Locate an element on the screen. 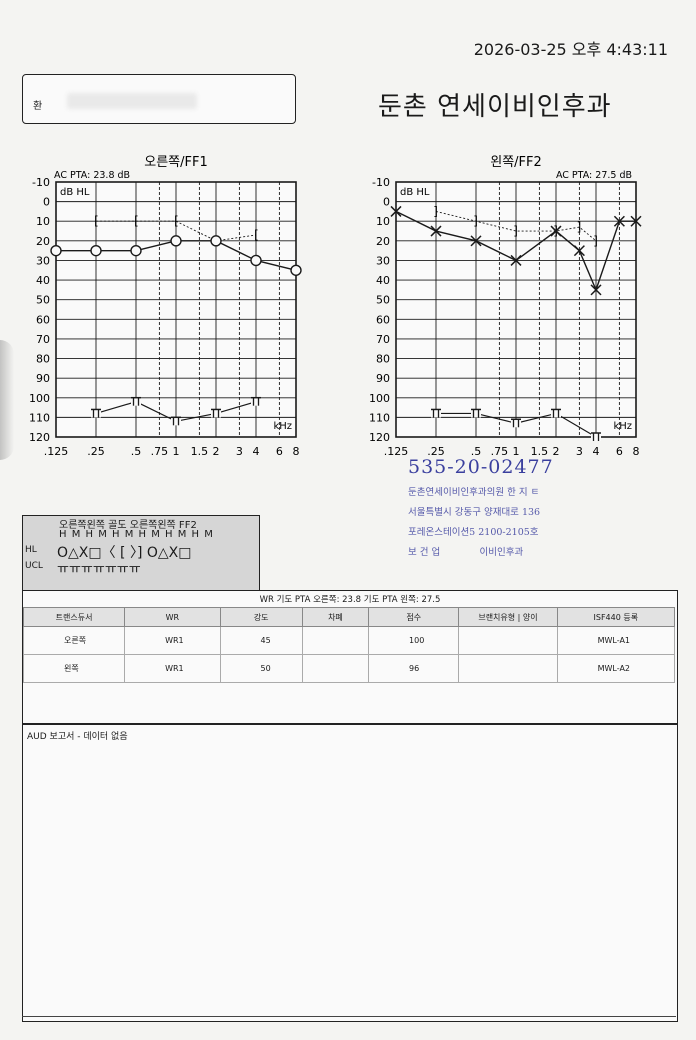 The height and width of the screenshot is (1040, 696). x-tick-label: 8 is located at coordinates (636, 451).